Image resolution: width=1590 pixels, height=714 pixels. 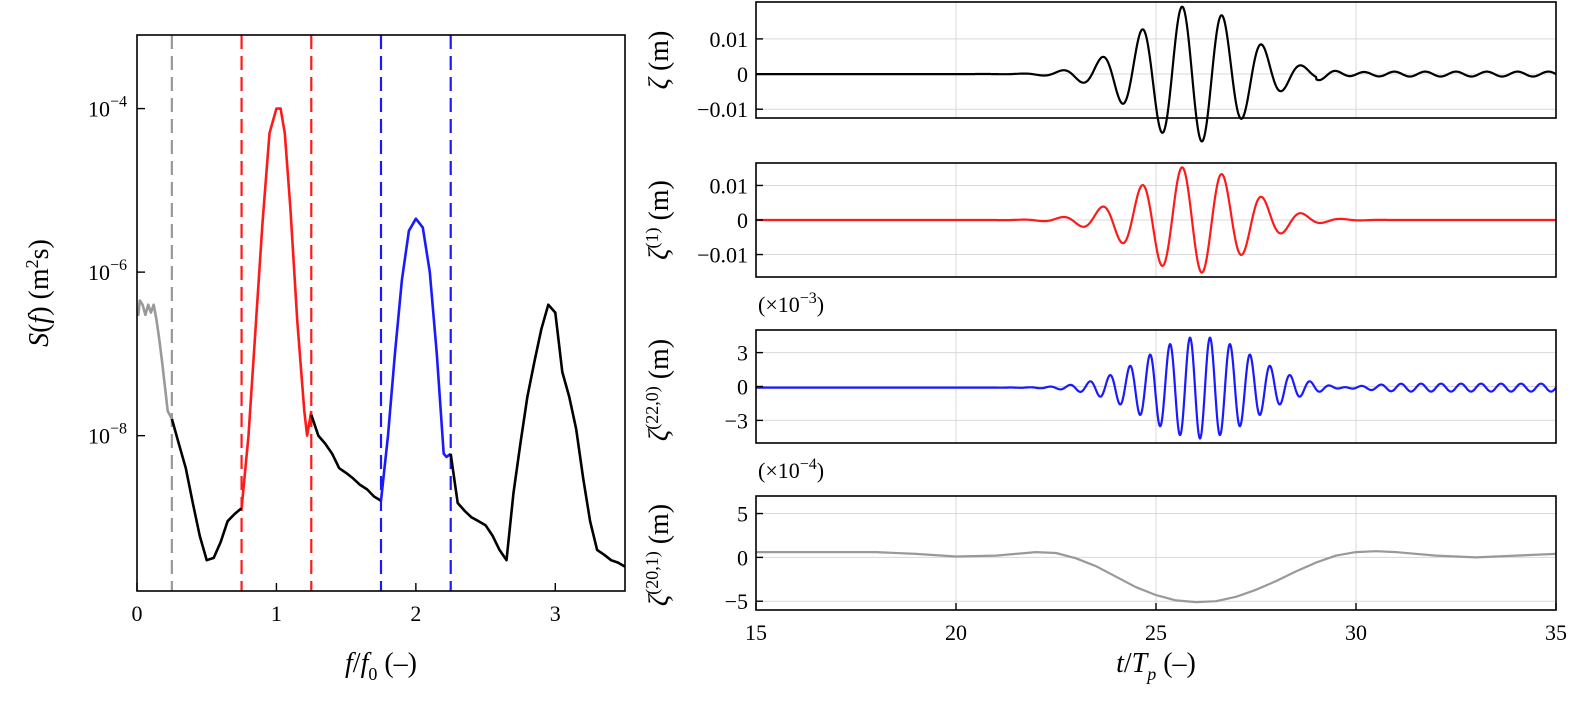 I want to click on linear-elevation-panel: 0.01 0 −0.01 ζ(1) (m), so click(x=1099, y=220).